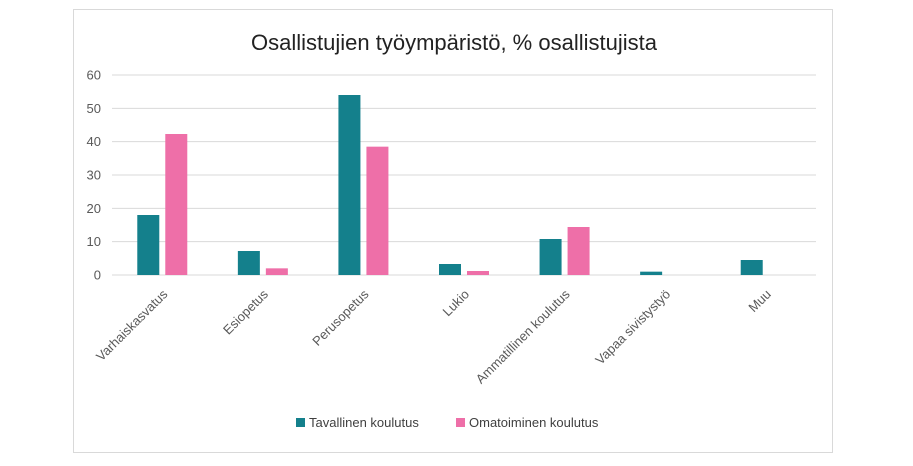 The width and height of the screenshot is (913, 466). What do you see at coordinates (534, 422) in the screenshot?
I see `legend-label-omatoiminen: Omatoiminen koulutus` at bounding box center [534, 422].